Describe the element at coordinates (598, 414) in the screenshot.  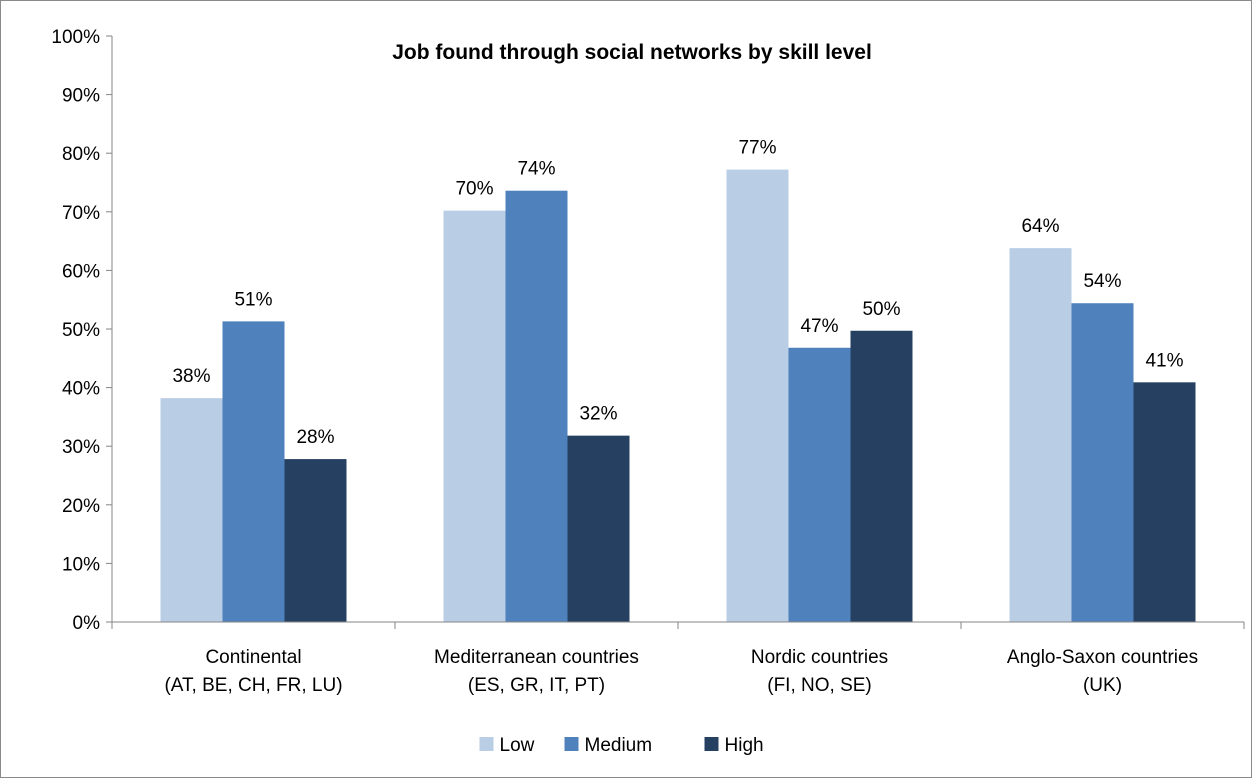
I see `data-label: 32%` at that location.